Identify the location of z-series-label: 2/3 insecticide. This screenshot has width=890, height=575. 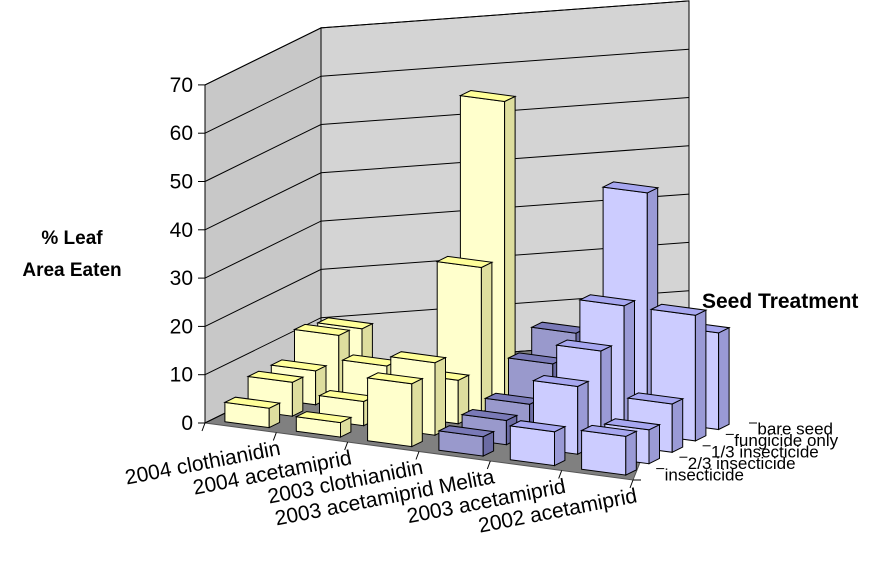
(742, 463).